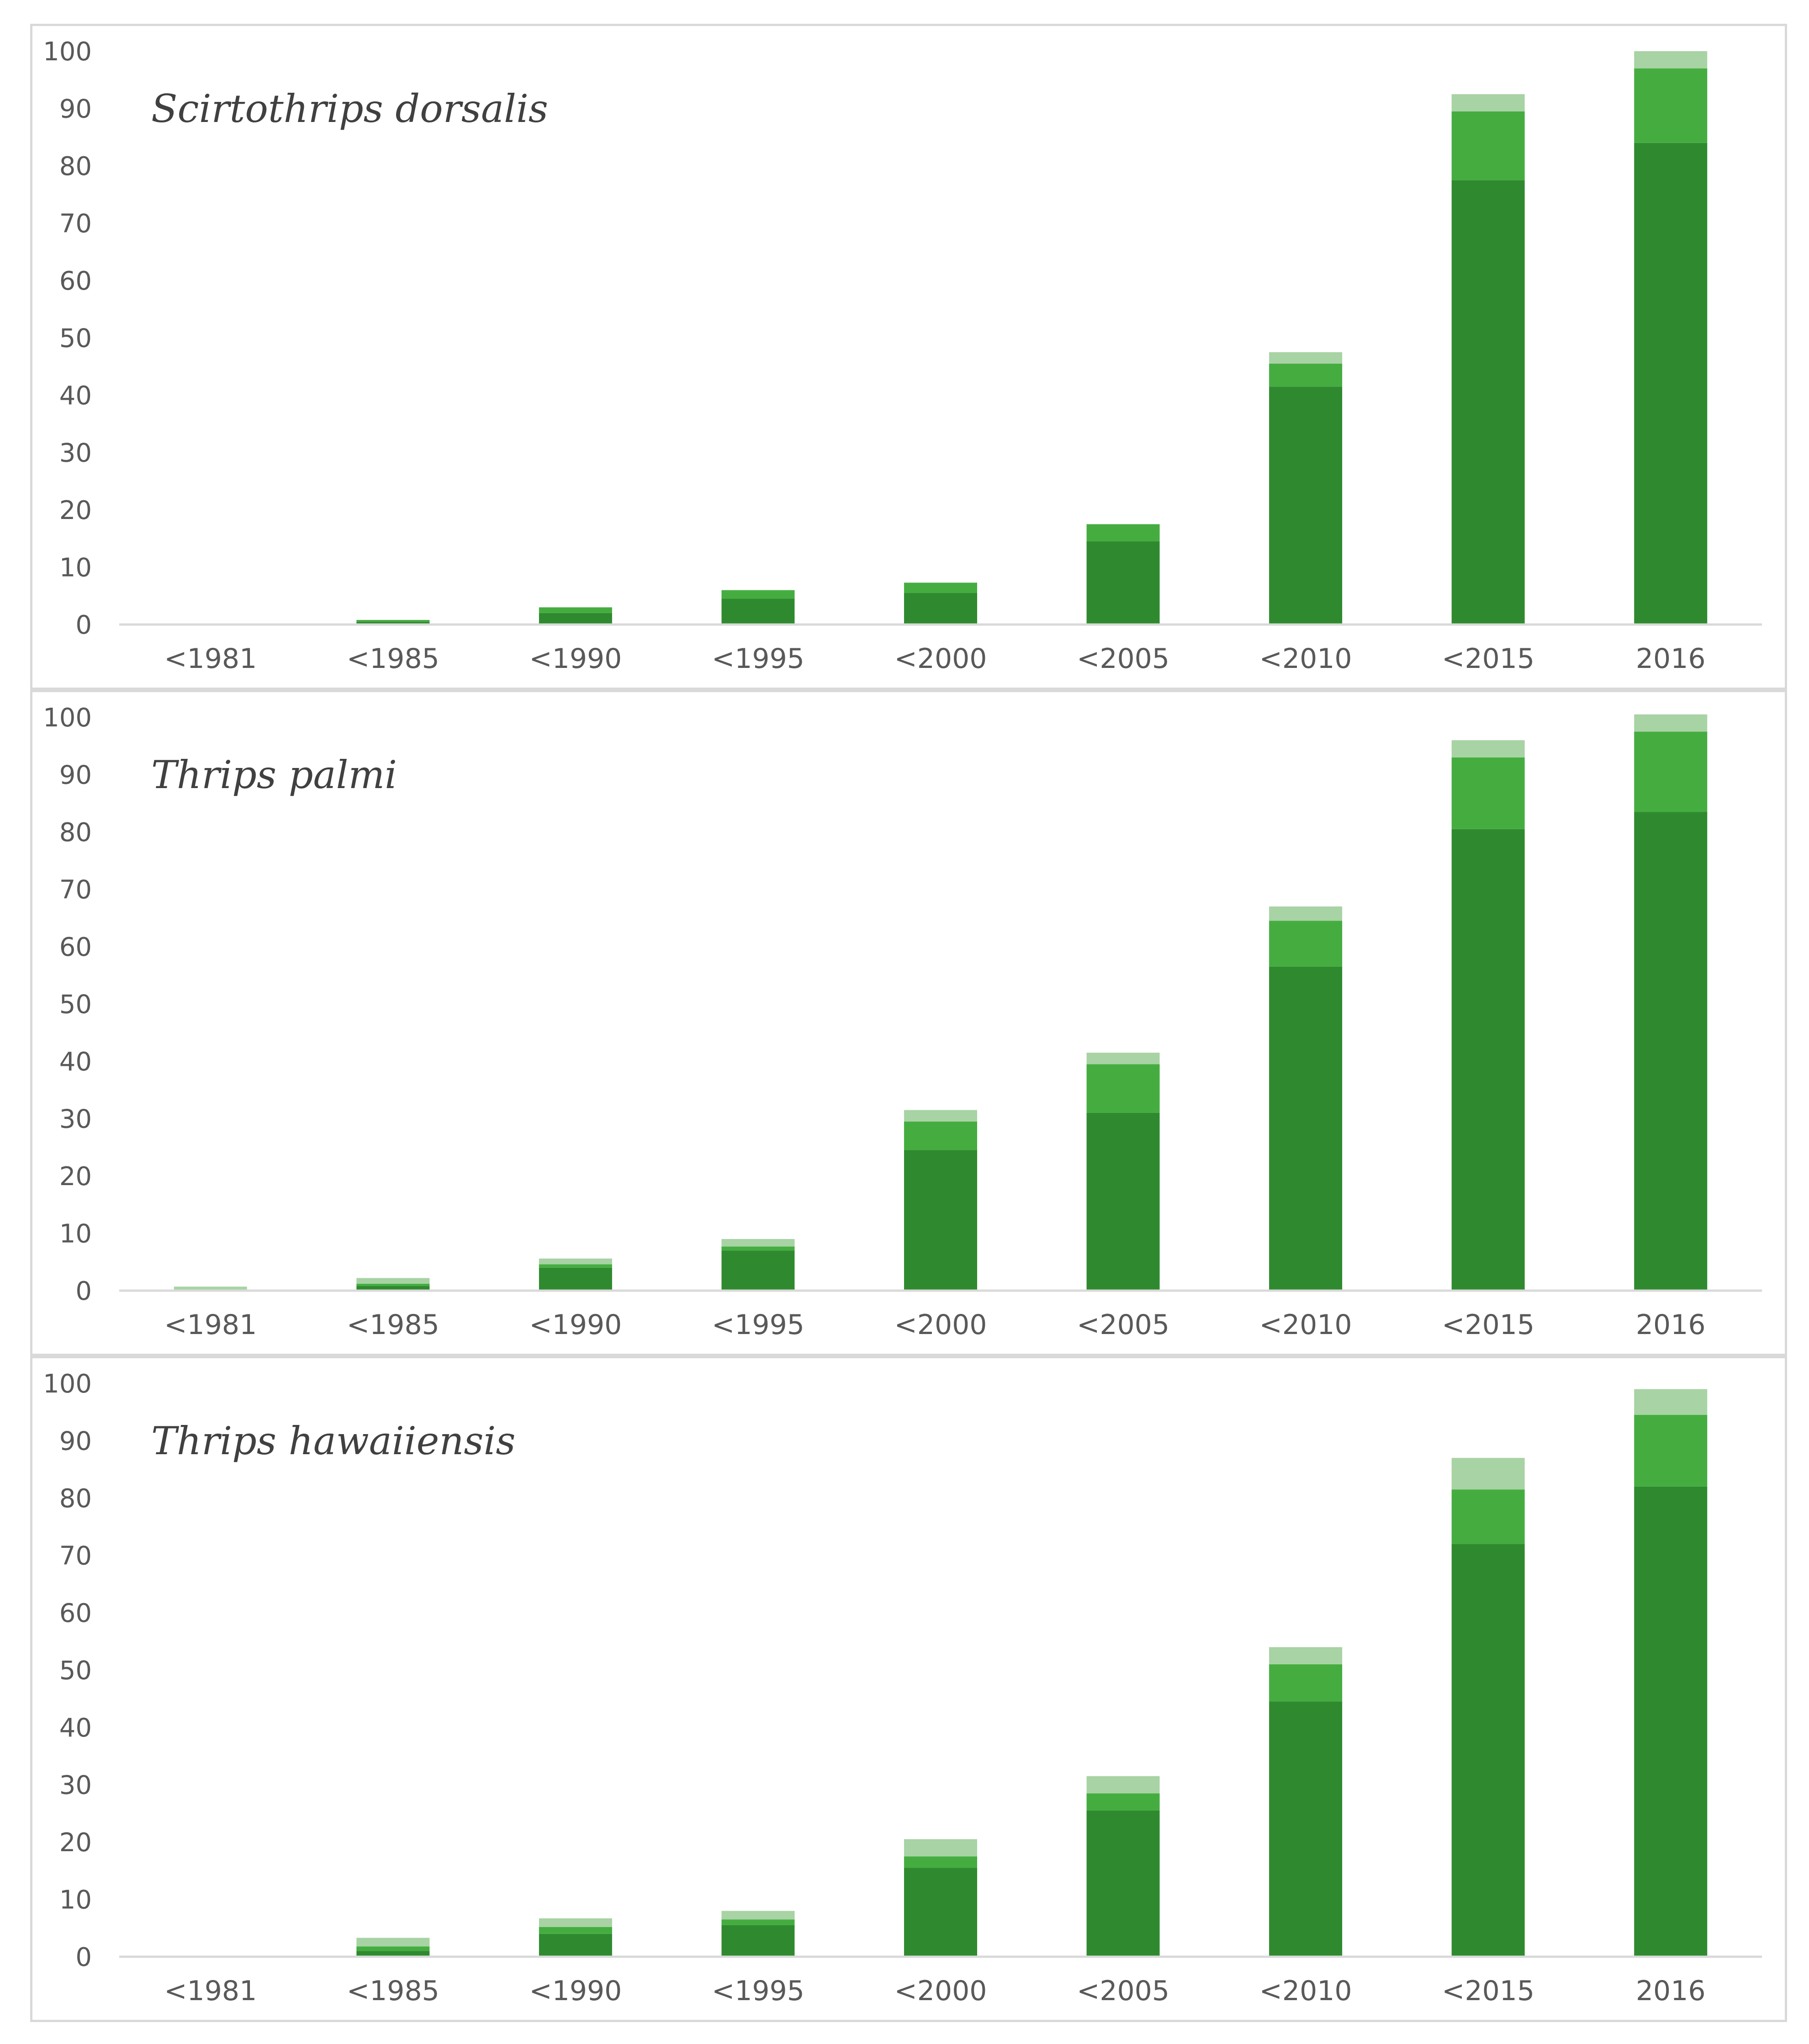 The width and height of the screenshot is (1809, 2044). I want to click on bar-segment-mid-2016, so click(1671, 771).